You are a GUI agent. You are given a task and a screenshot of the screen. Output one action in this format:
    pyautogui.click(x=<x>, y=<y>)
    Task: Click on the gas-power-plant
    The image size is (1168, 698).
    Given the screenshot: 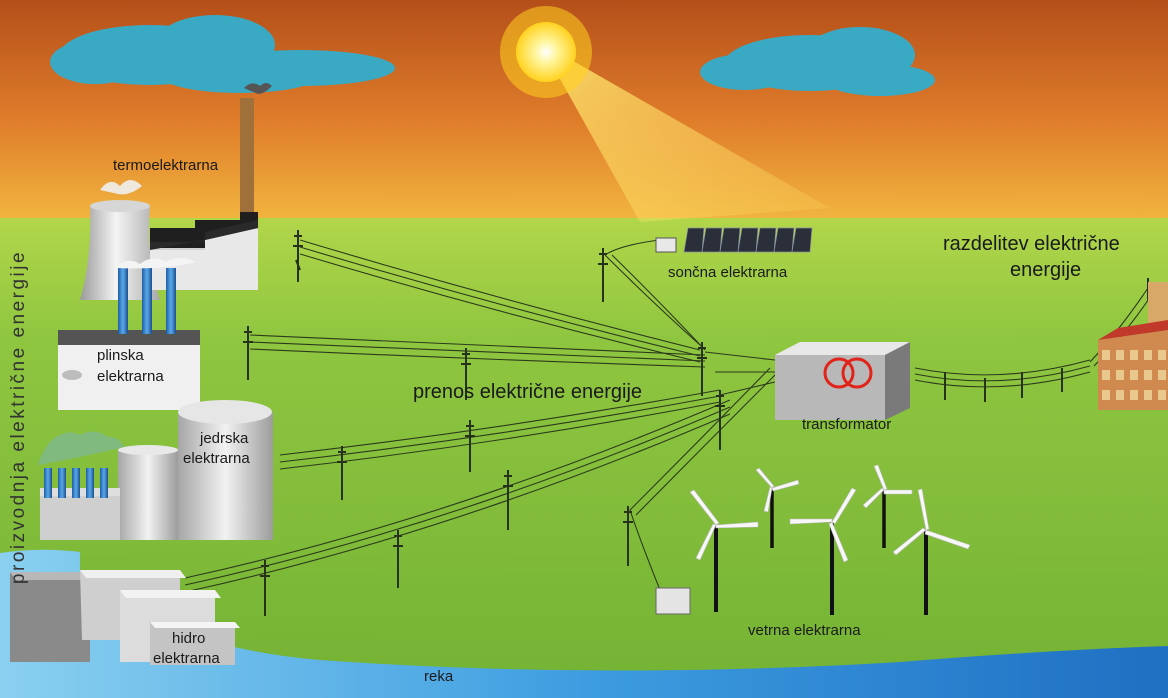 What is the action you would take?
    pyautogui.click(x=129, y=334)
    